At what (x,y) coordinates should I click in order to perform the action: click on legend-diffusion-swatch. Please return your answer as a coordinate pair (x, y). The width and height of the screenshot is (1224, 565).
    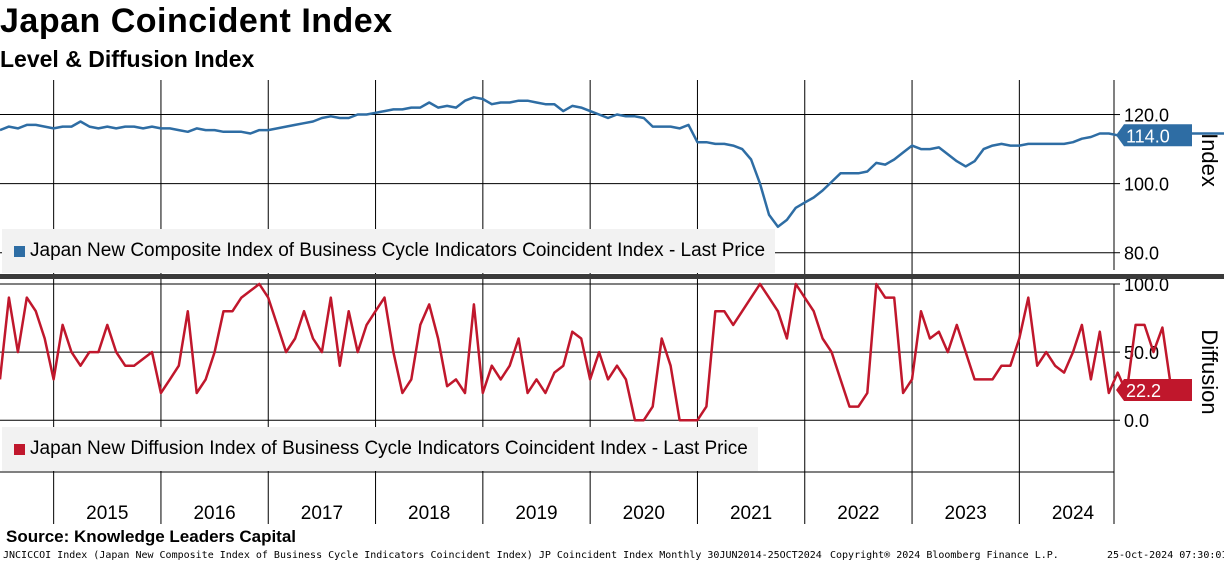
    Looking at the image, I should click on (19, 449).